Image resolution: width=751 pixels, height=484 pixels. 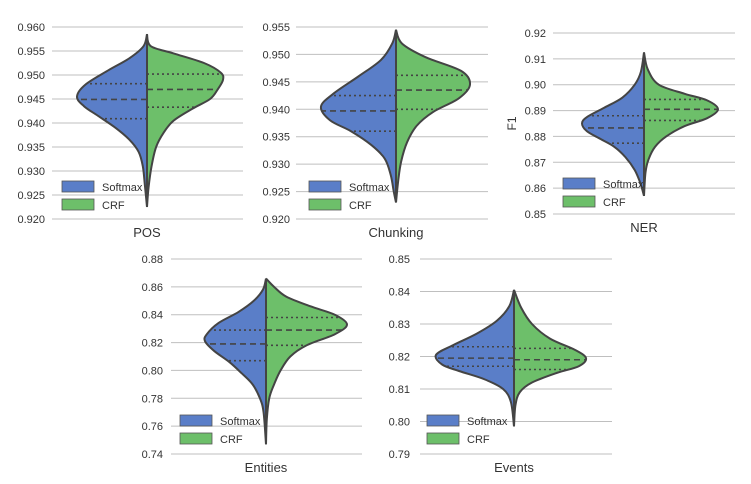 I want to click on y-tick-label: 0.89, so click(x=535, y=112).